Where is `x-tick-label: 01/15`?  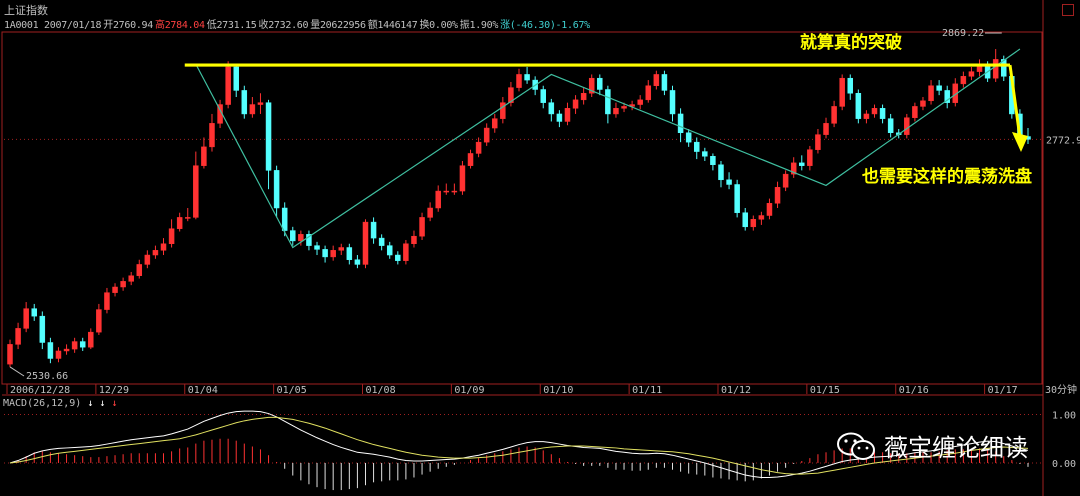
x-tick-label: 01/15 is located at coordinates (825, 390).